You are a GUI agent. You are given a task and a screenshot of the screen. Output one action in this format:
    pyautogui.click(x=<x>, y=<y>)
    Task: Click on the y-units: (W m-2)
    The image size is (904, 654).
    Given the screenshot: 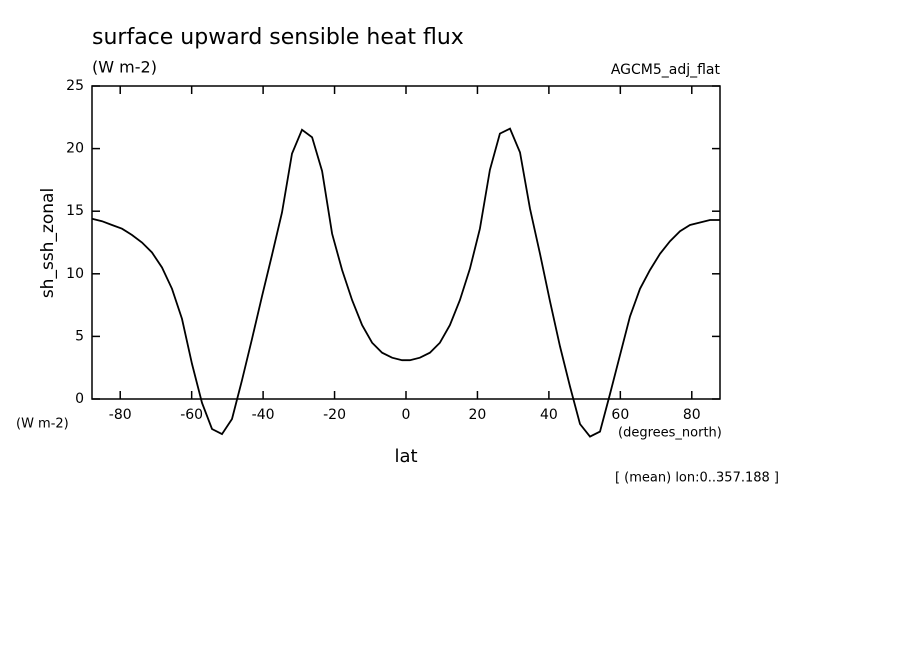 What is the action you would take?
    pyautogui.click(x=42, y=424)
    